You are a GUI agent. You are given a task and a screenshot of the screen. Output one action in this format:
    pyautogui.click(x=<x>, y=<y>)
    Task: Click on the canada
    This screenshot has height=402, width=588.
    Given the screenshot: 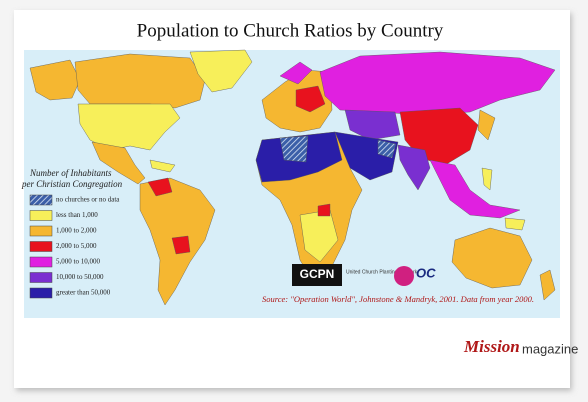 What is the action you would take?
    pyautogui.click(x=140, y=81)
    